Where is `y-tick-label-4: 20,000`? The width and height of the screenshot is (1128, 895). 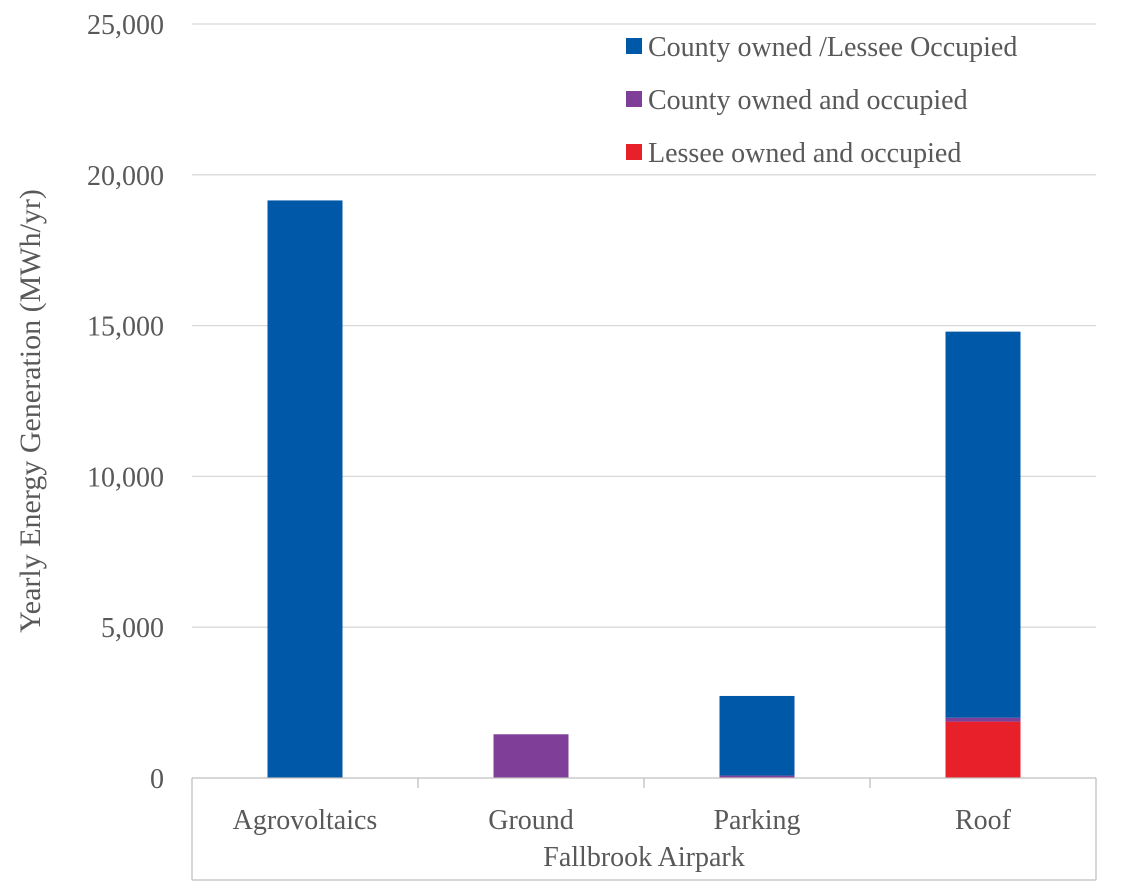
y-tick-label-4: 20,000 is located at coordinates (125, 176).